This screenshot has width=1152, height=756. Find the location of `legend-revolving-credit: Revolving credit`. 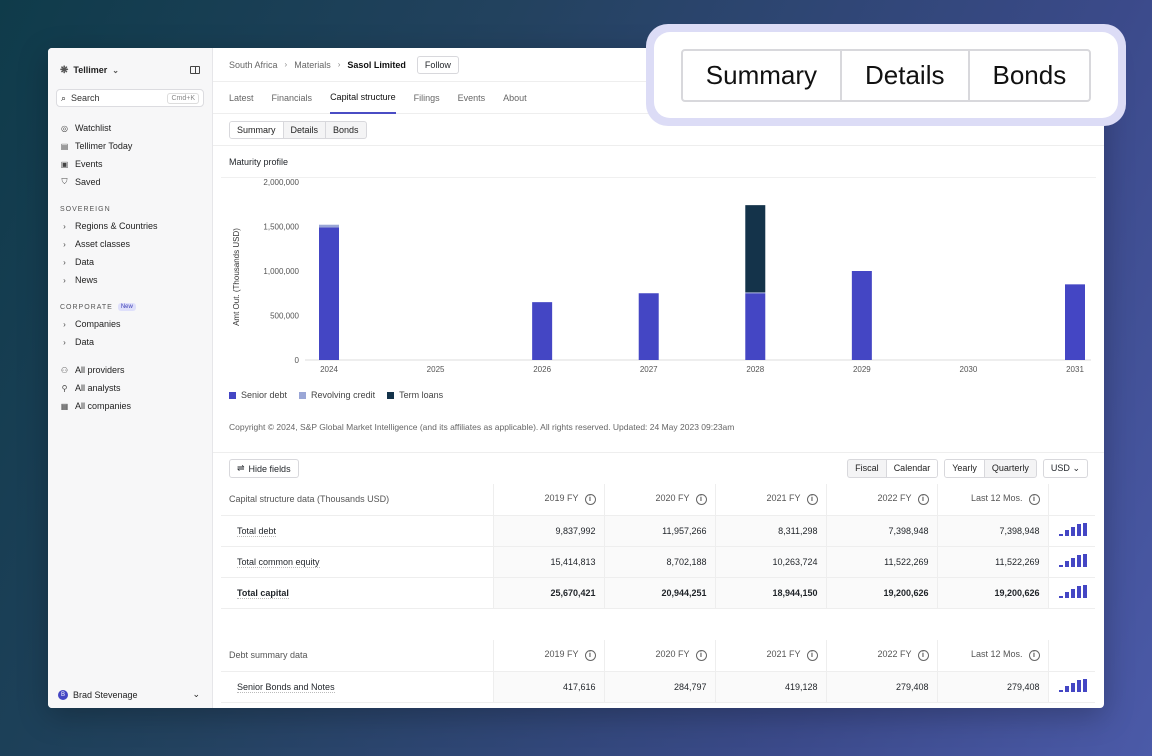

legend-revolving-credit: Revolving credit is located at coordinates (337, 395).